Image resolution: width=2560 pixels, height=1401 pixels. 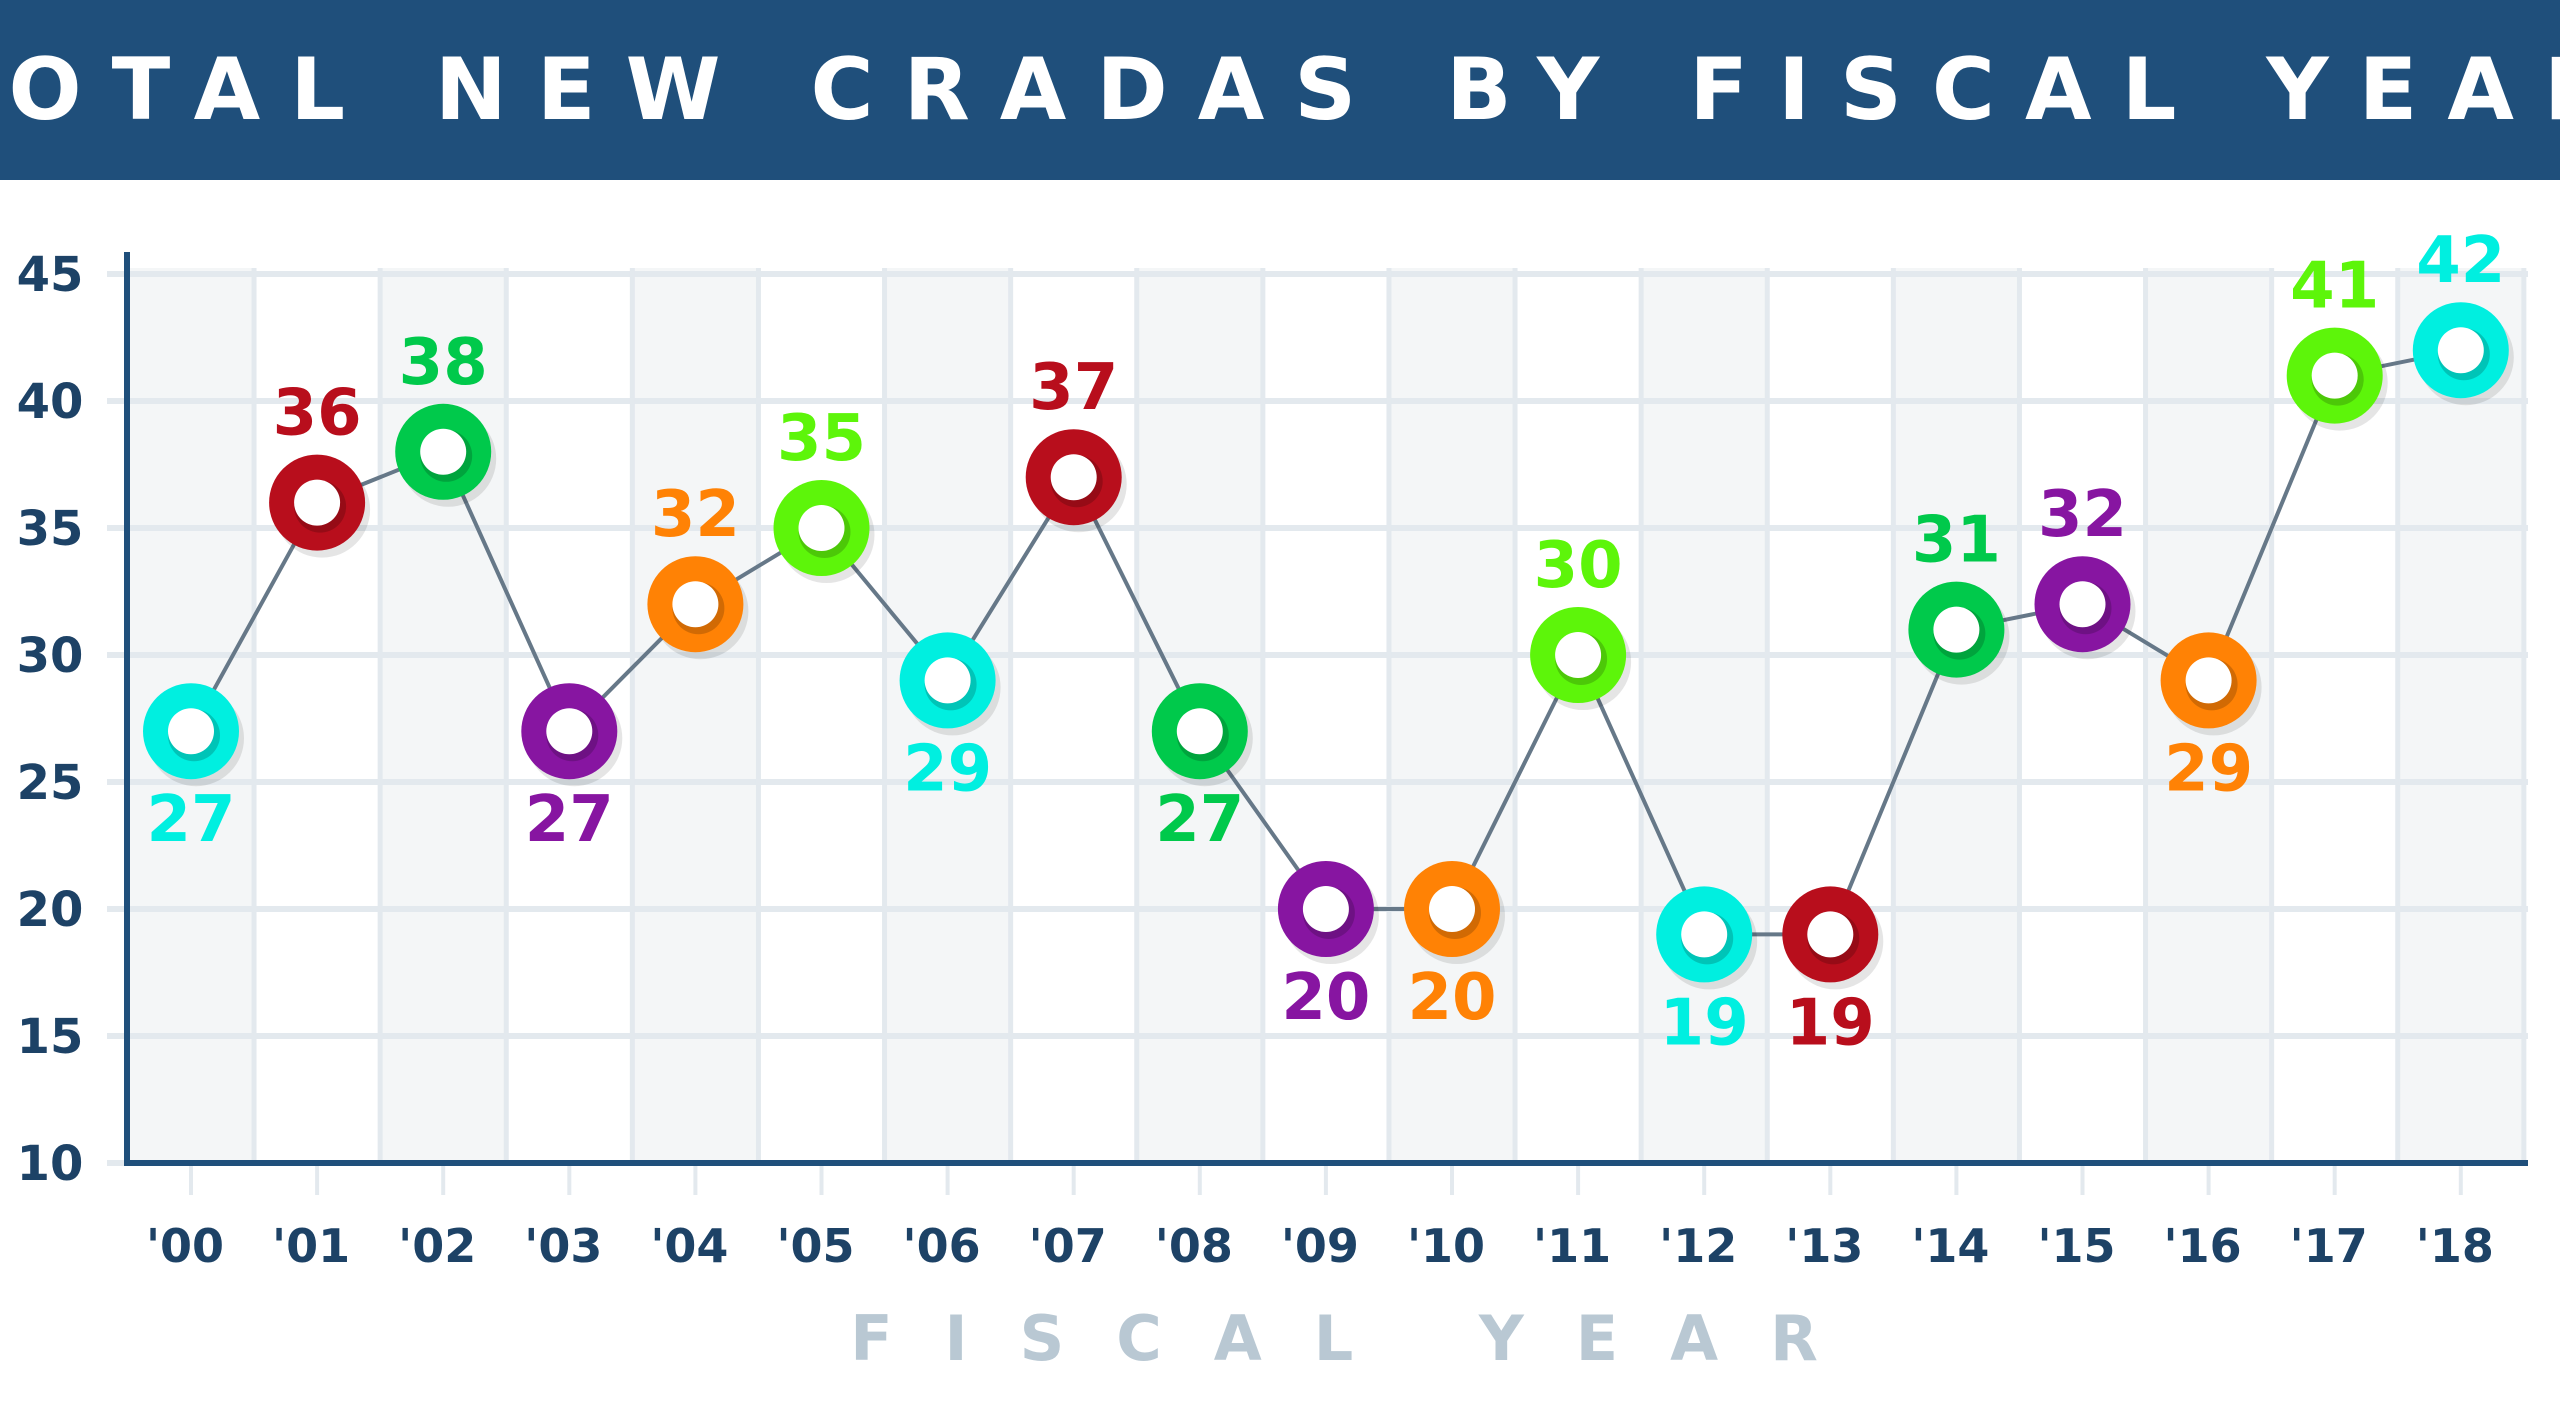 What do you see at coordinates (50, 402) in the screenshot?
I see `y-tick-label: 40` at bounding box center [50, 402].